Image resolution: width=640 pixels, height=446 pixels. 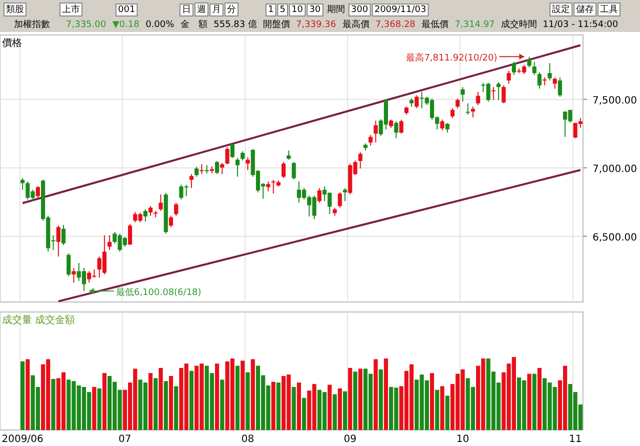 I want to click on text: 類股, so click(x=15, y=9).